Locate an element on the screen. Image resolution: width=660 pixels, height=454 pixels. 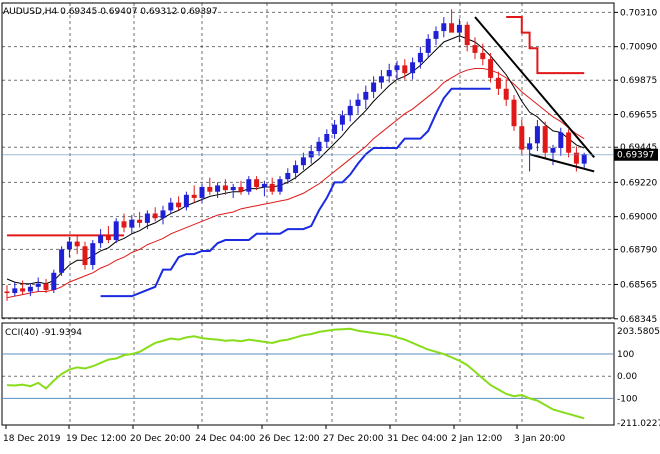
cci-axis-label: 203.5805 is located at coordinates (638, 332).